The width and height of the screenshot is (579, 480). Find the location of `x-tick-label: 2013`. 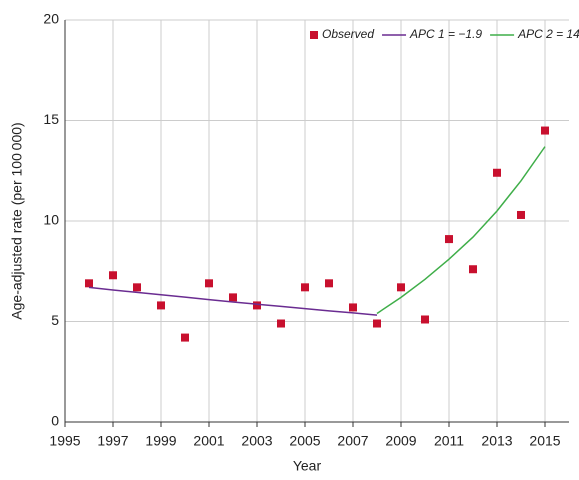

x-tick-label: 2013 is located at coordinates (496, 441).